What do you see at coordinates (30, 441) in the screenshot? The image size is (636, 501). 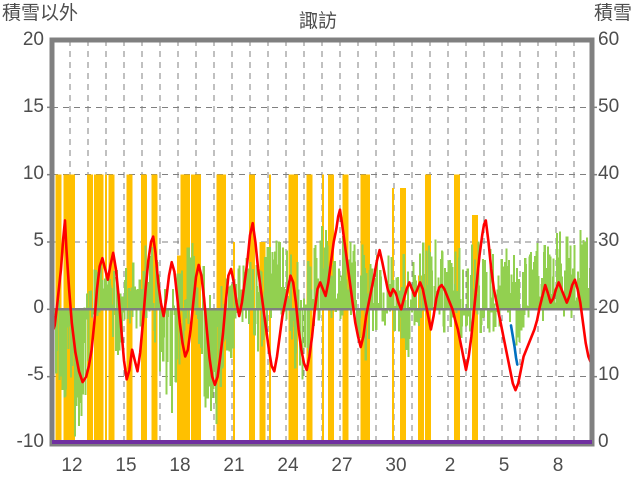 I see `y-left-tick-m10: -10` at bounding box center [30, 441].